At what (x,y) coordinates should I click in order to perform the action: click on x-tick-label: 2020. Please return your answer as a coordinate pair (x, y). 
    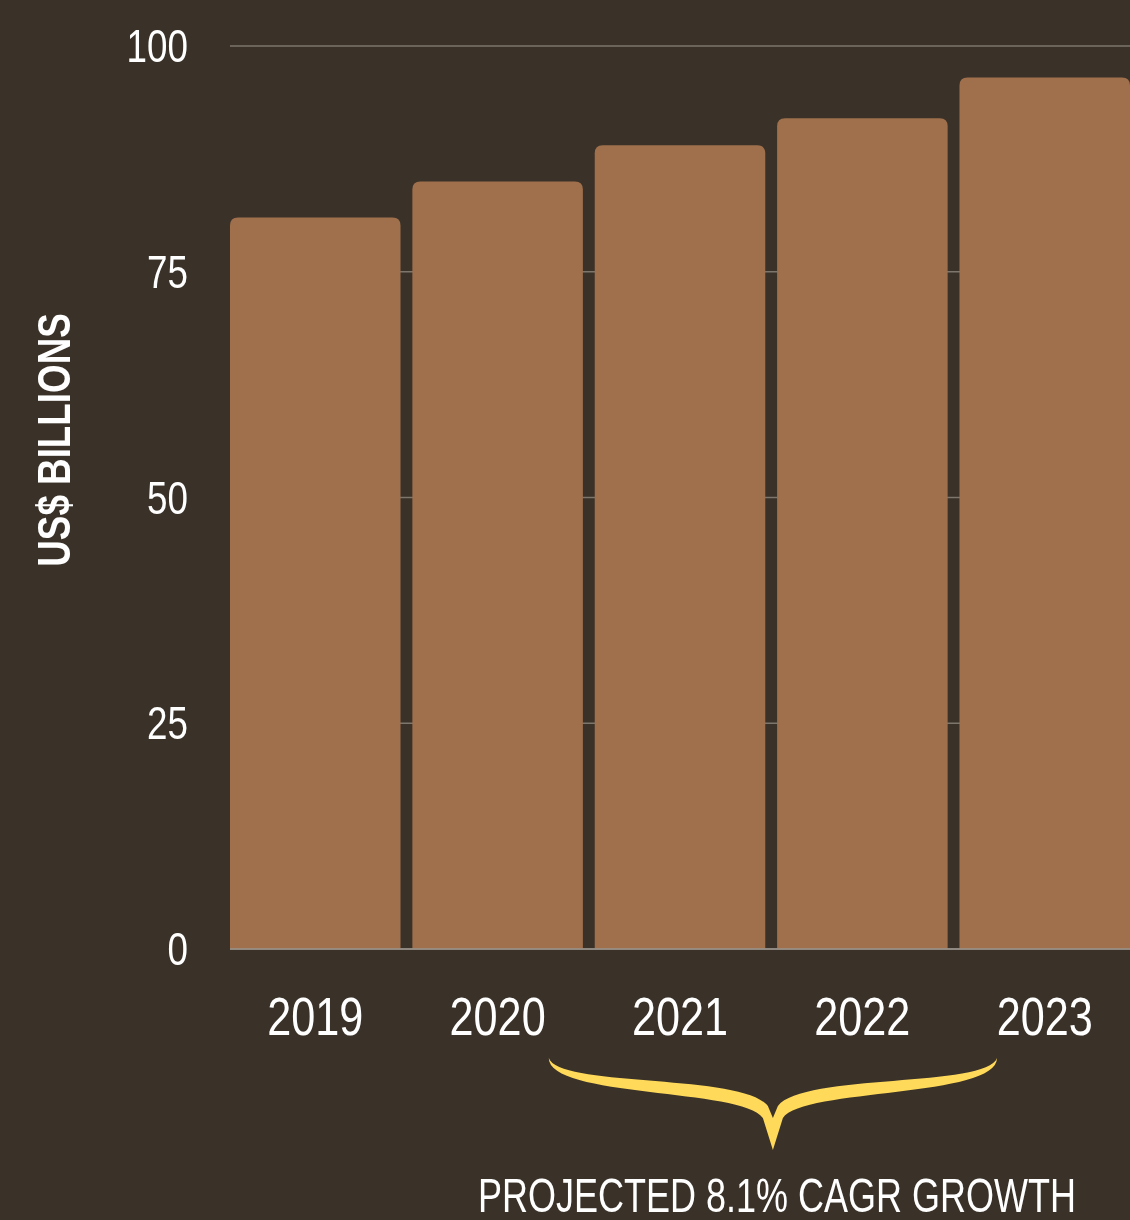
    Looking at the image, I should click on (497, 1016).